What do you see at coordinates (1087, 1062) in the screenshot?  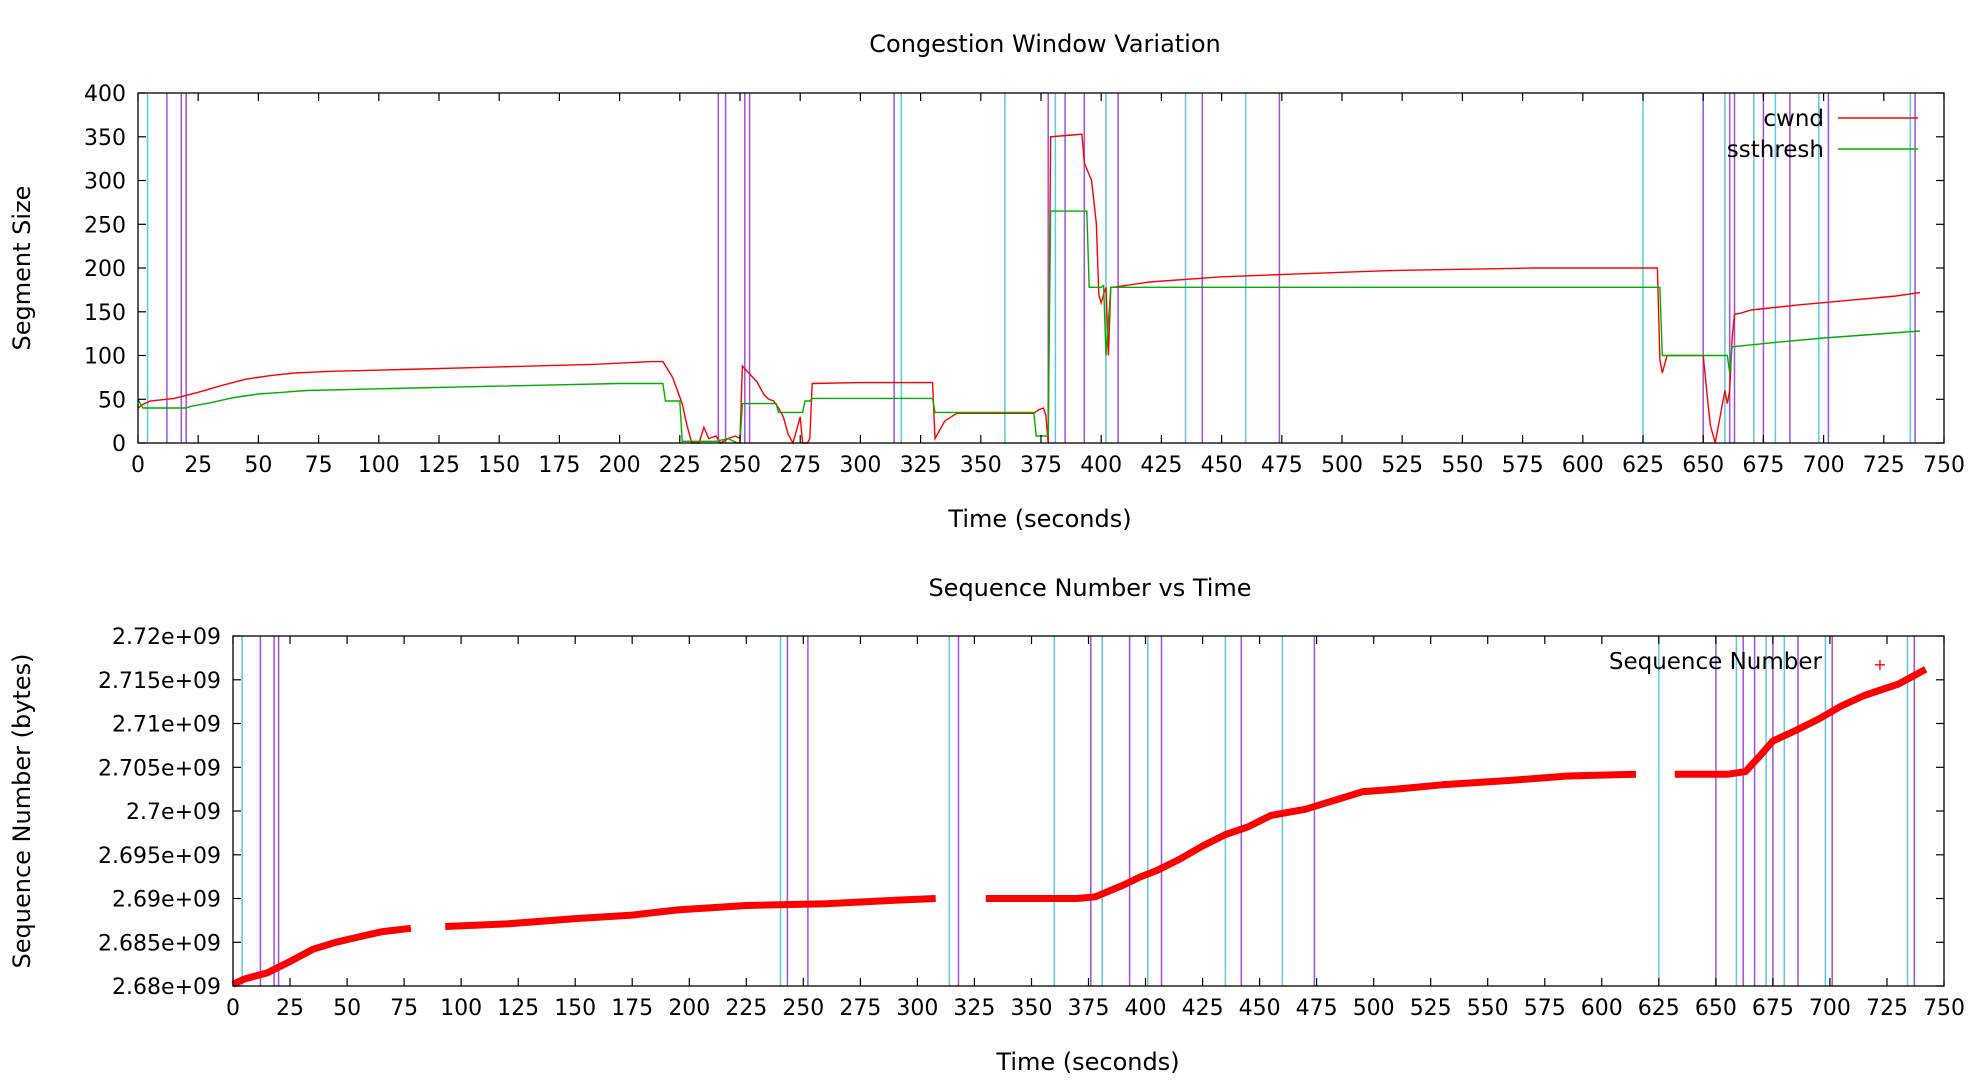 I see `x-axis-label: Time (seconds)` at bounding box center [1087, 1062].